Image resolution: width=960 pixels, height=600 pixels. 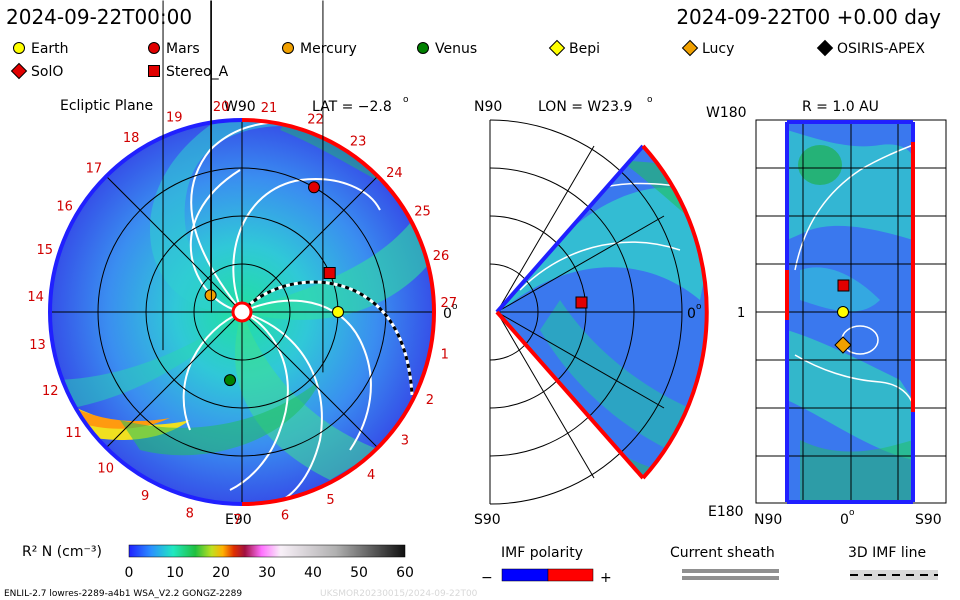 I want to click on ecliptic-lat-degree: o, so click(x=406, y=100).